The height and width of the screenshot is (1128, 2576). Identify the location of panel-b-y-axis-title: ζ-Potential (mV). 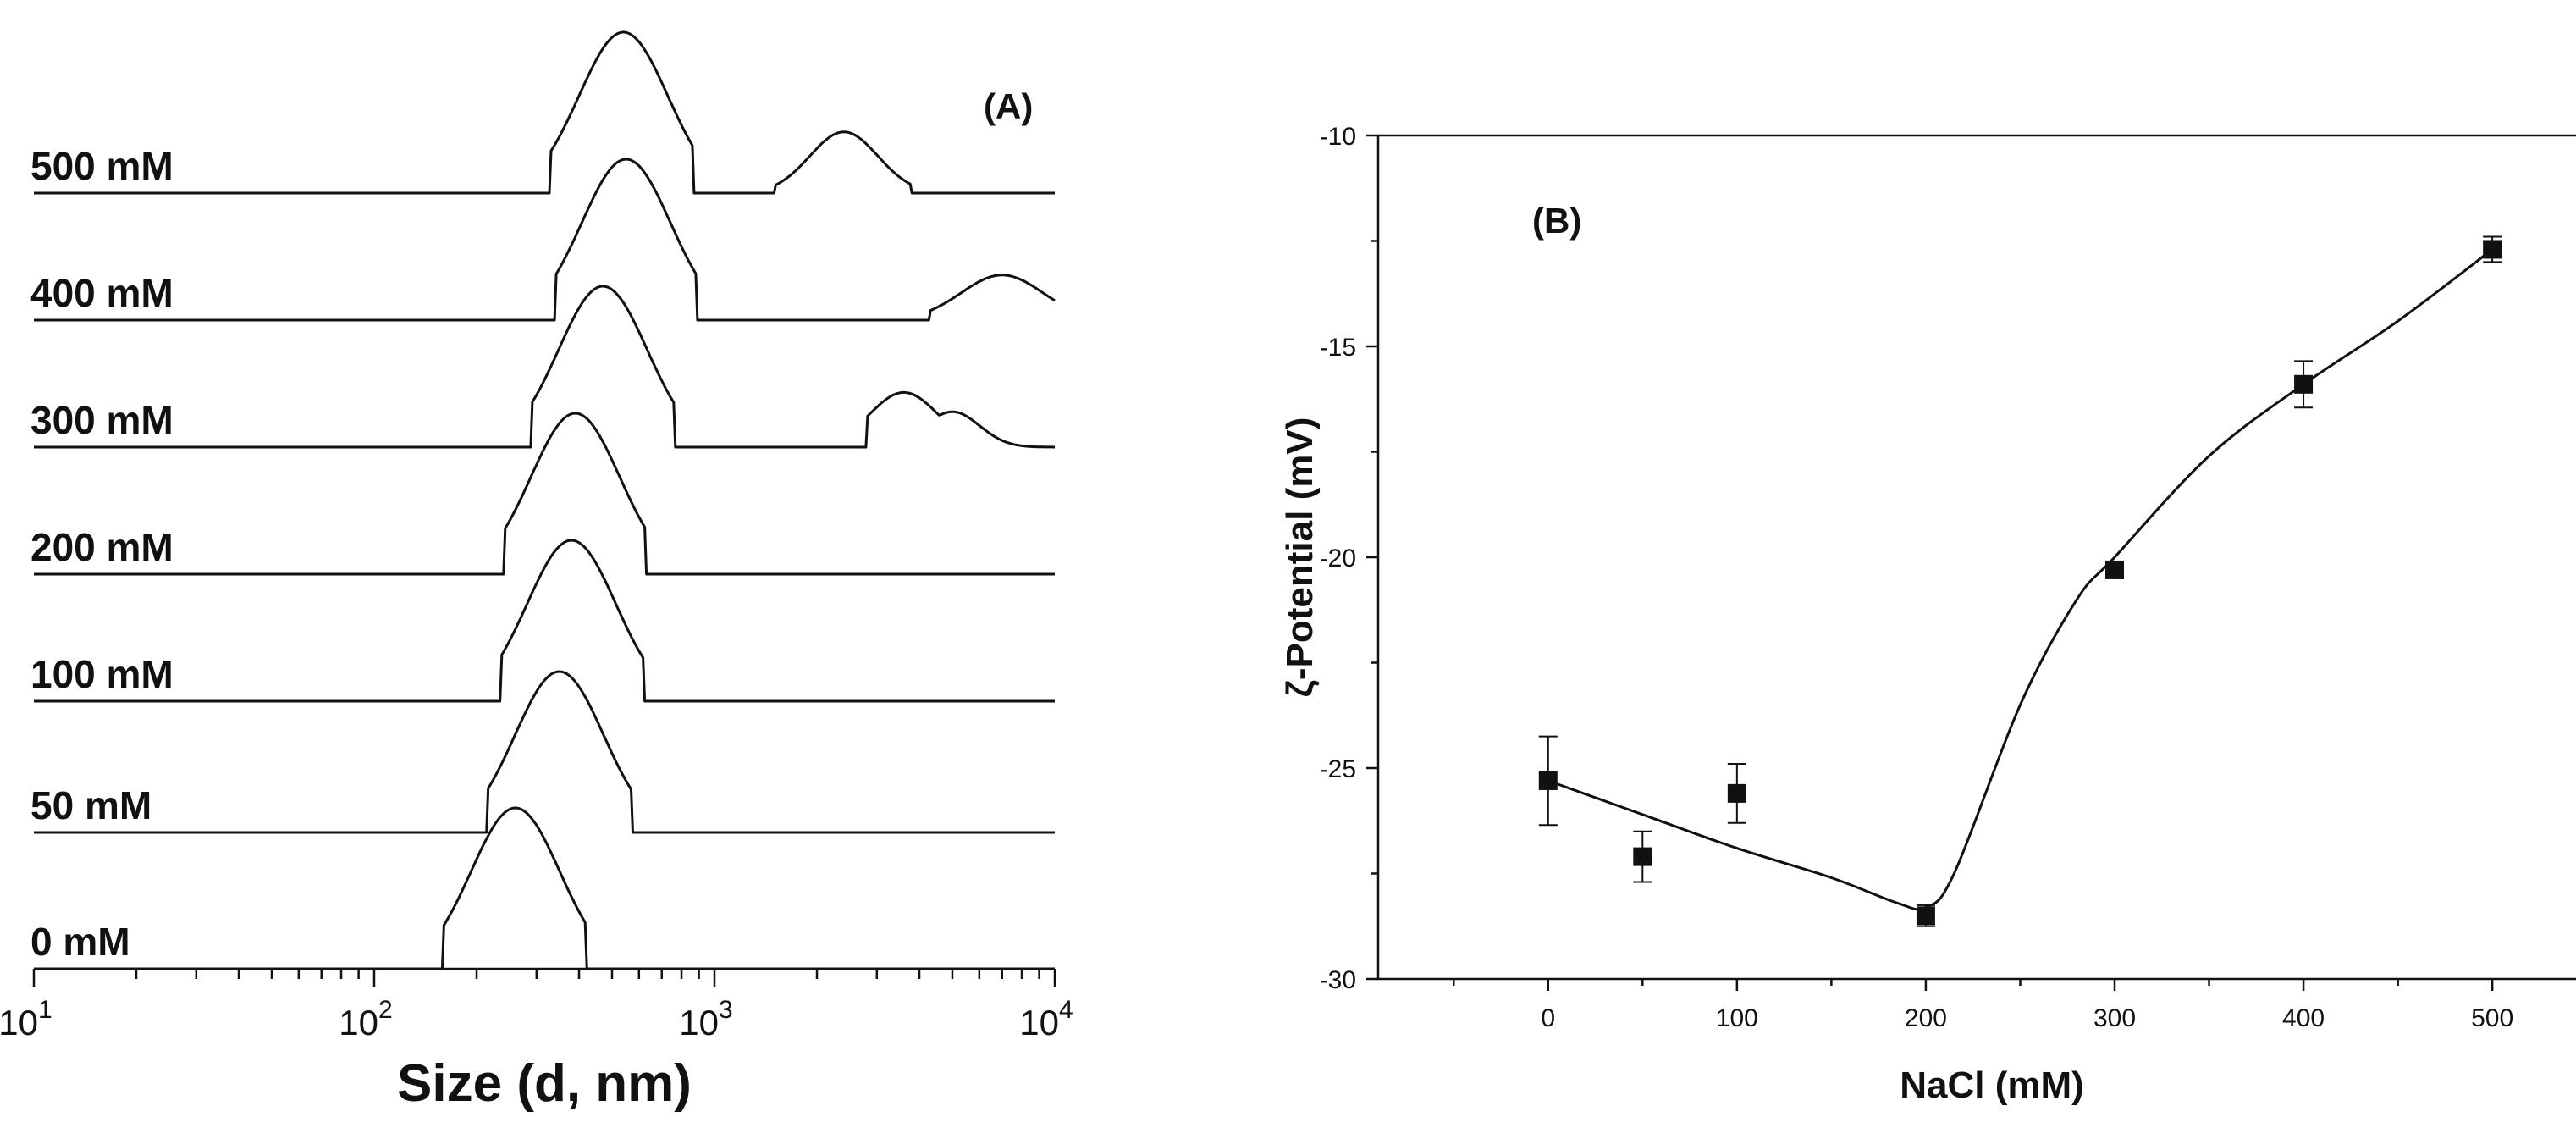
(1300, 558).